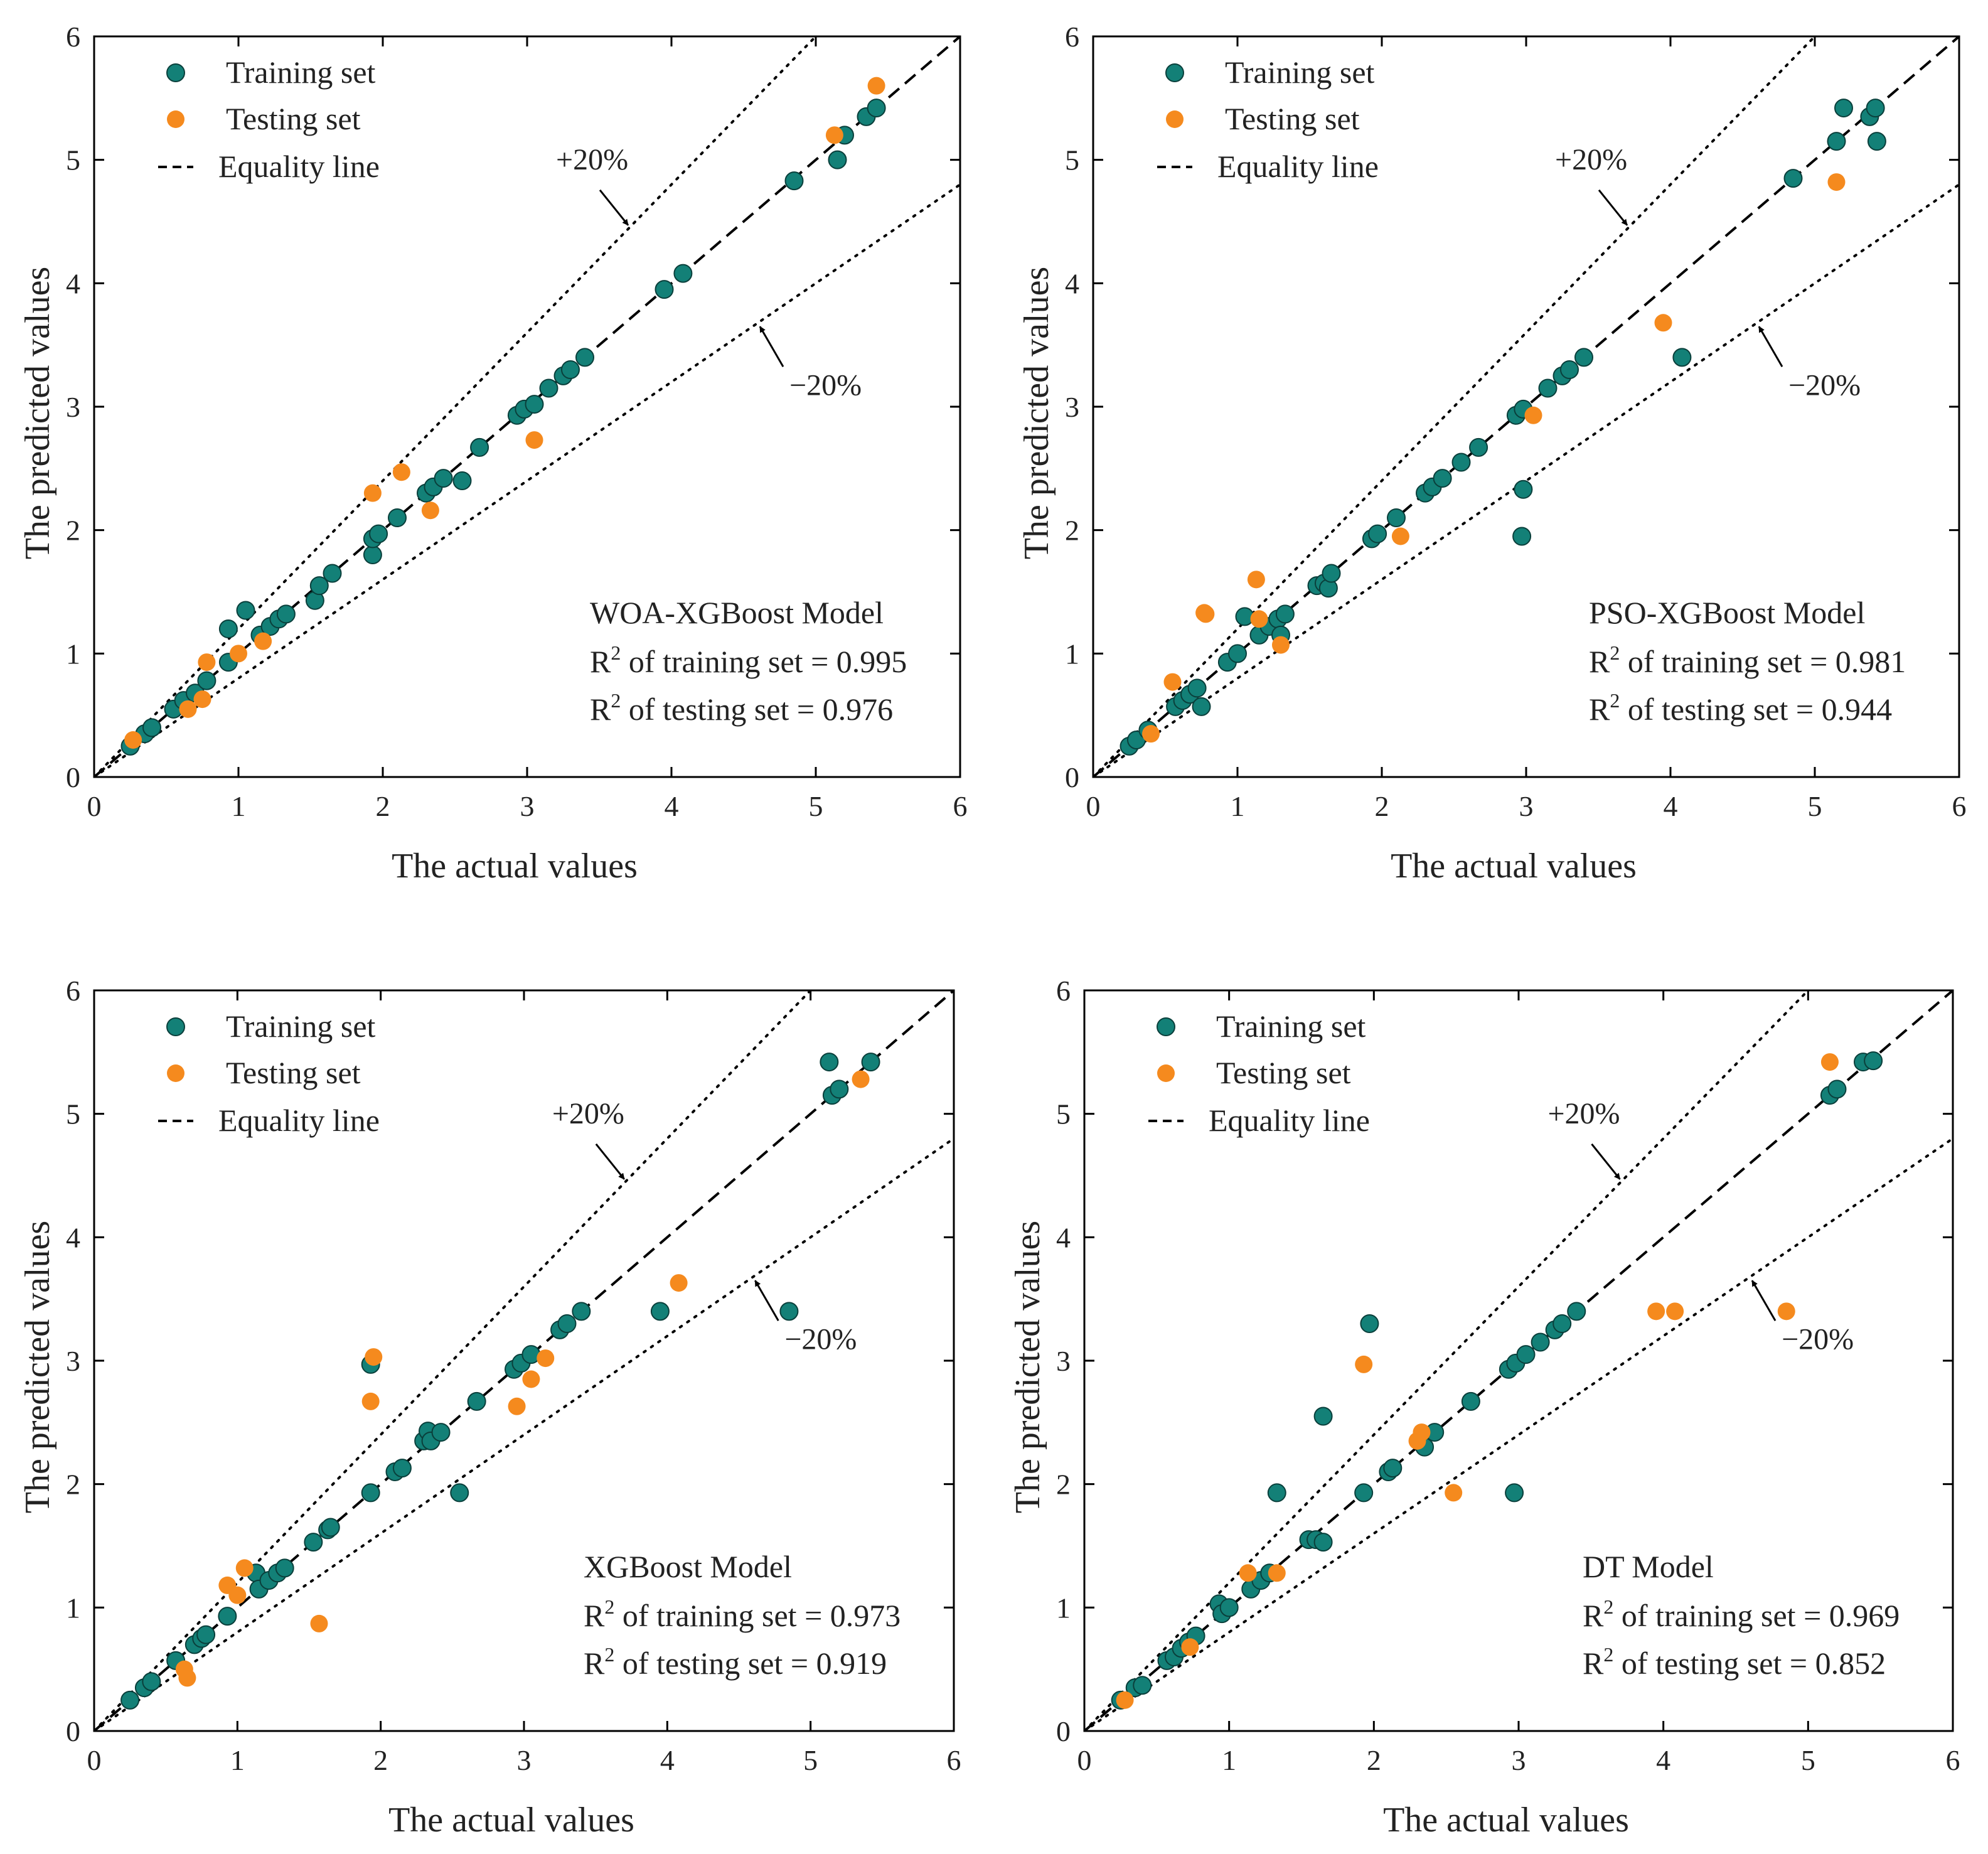 The height and width of the screenshot is (1854, 1988). I want to click on x-tick-label: 3, so click(1519, 1760).